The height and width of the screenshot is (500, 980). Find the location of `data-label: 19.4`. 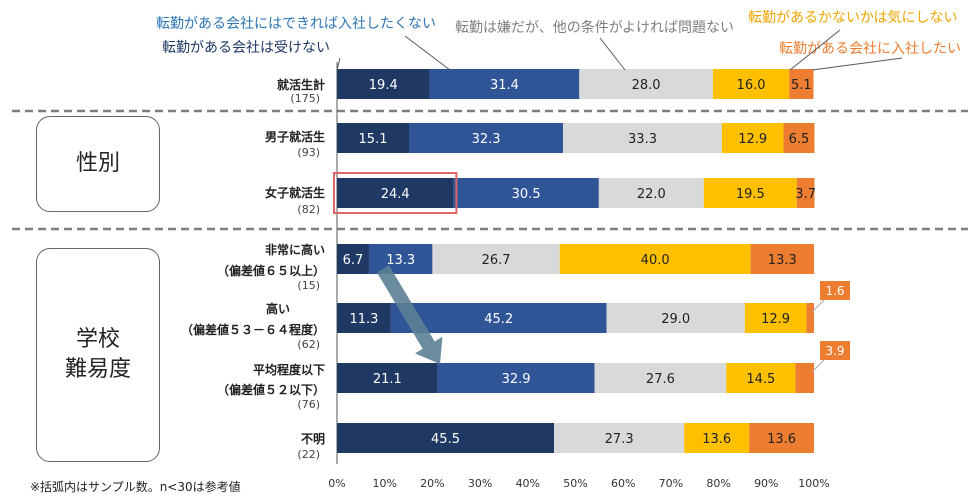

data-label: 19.4 is located at coordinates (383, 85).